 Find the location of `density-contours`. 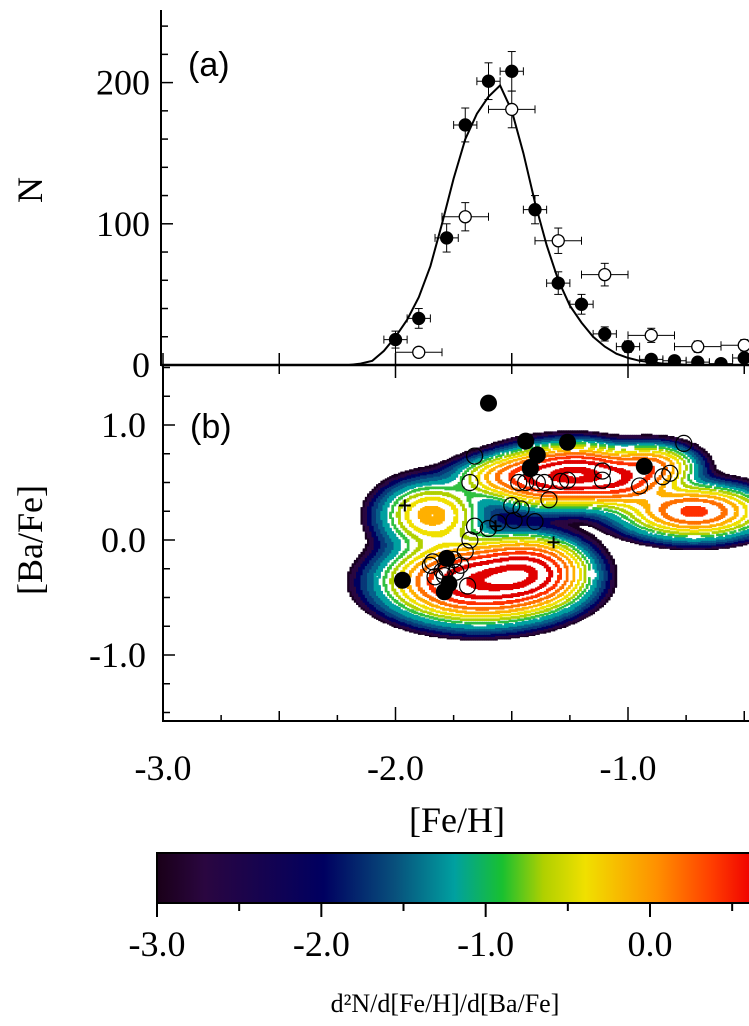

density-contours is located at coordinates (548, 535).